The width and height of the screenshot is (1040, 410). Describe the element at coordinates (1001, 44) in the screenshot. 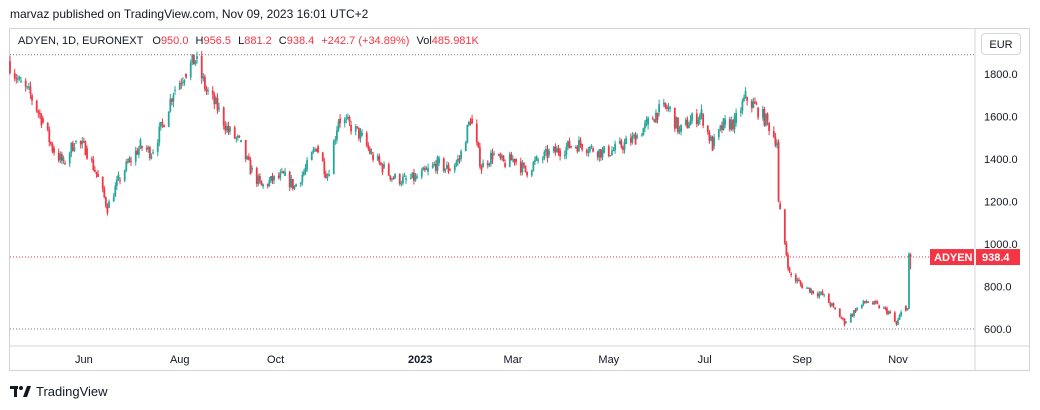

I see `currency-button: EUR` at that location.